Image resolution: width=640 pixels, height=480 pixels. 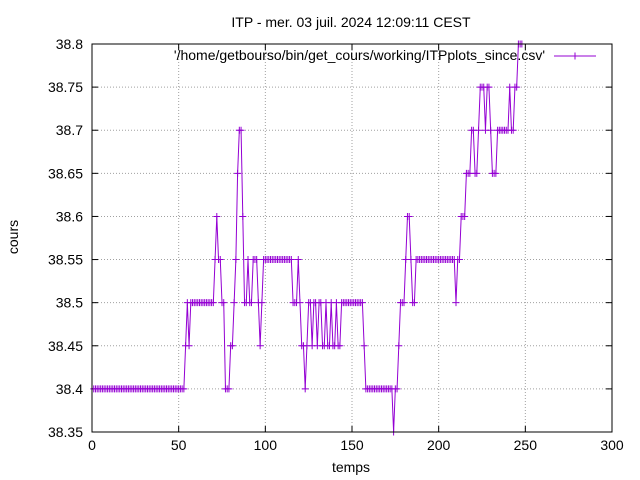 What do you see at coordinates (352, 445) in the screenshot?
I see `x-tick-label: 150` at bounding box center [352, 445].